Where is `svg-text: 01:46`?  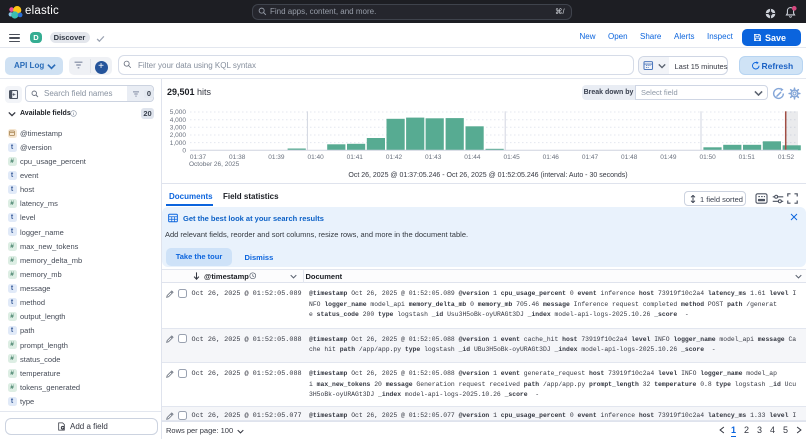
svg-text: 01:46 is located at coordinates (551, 157).